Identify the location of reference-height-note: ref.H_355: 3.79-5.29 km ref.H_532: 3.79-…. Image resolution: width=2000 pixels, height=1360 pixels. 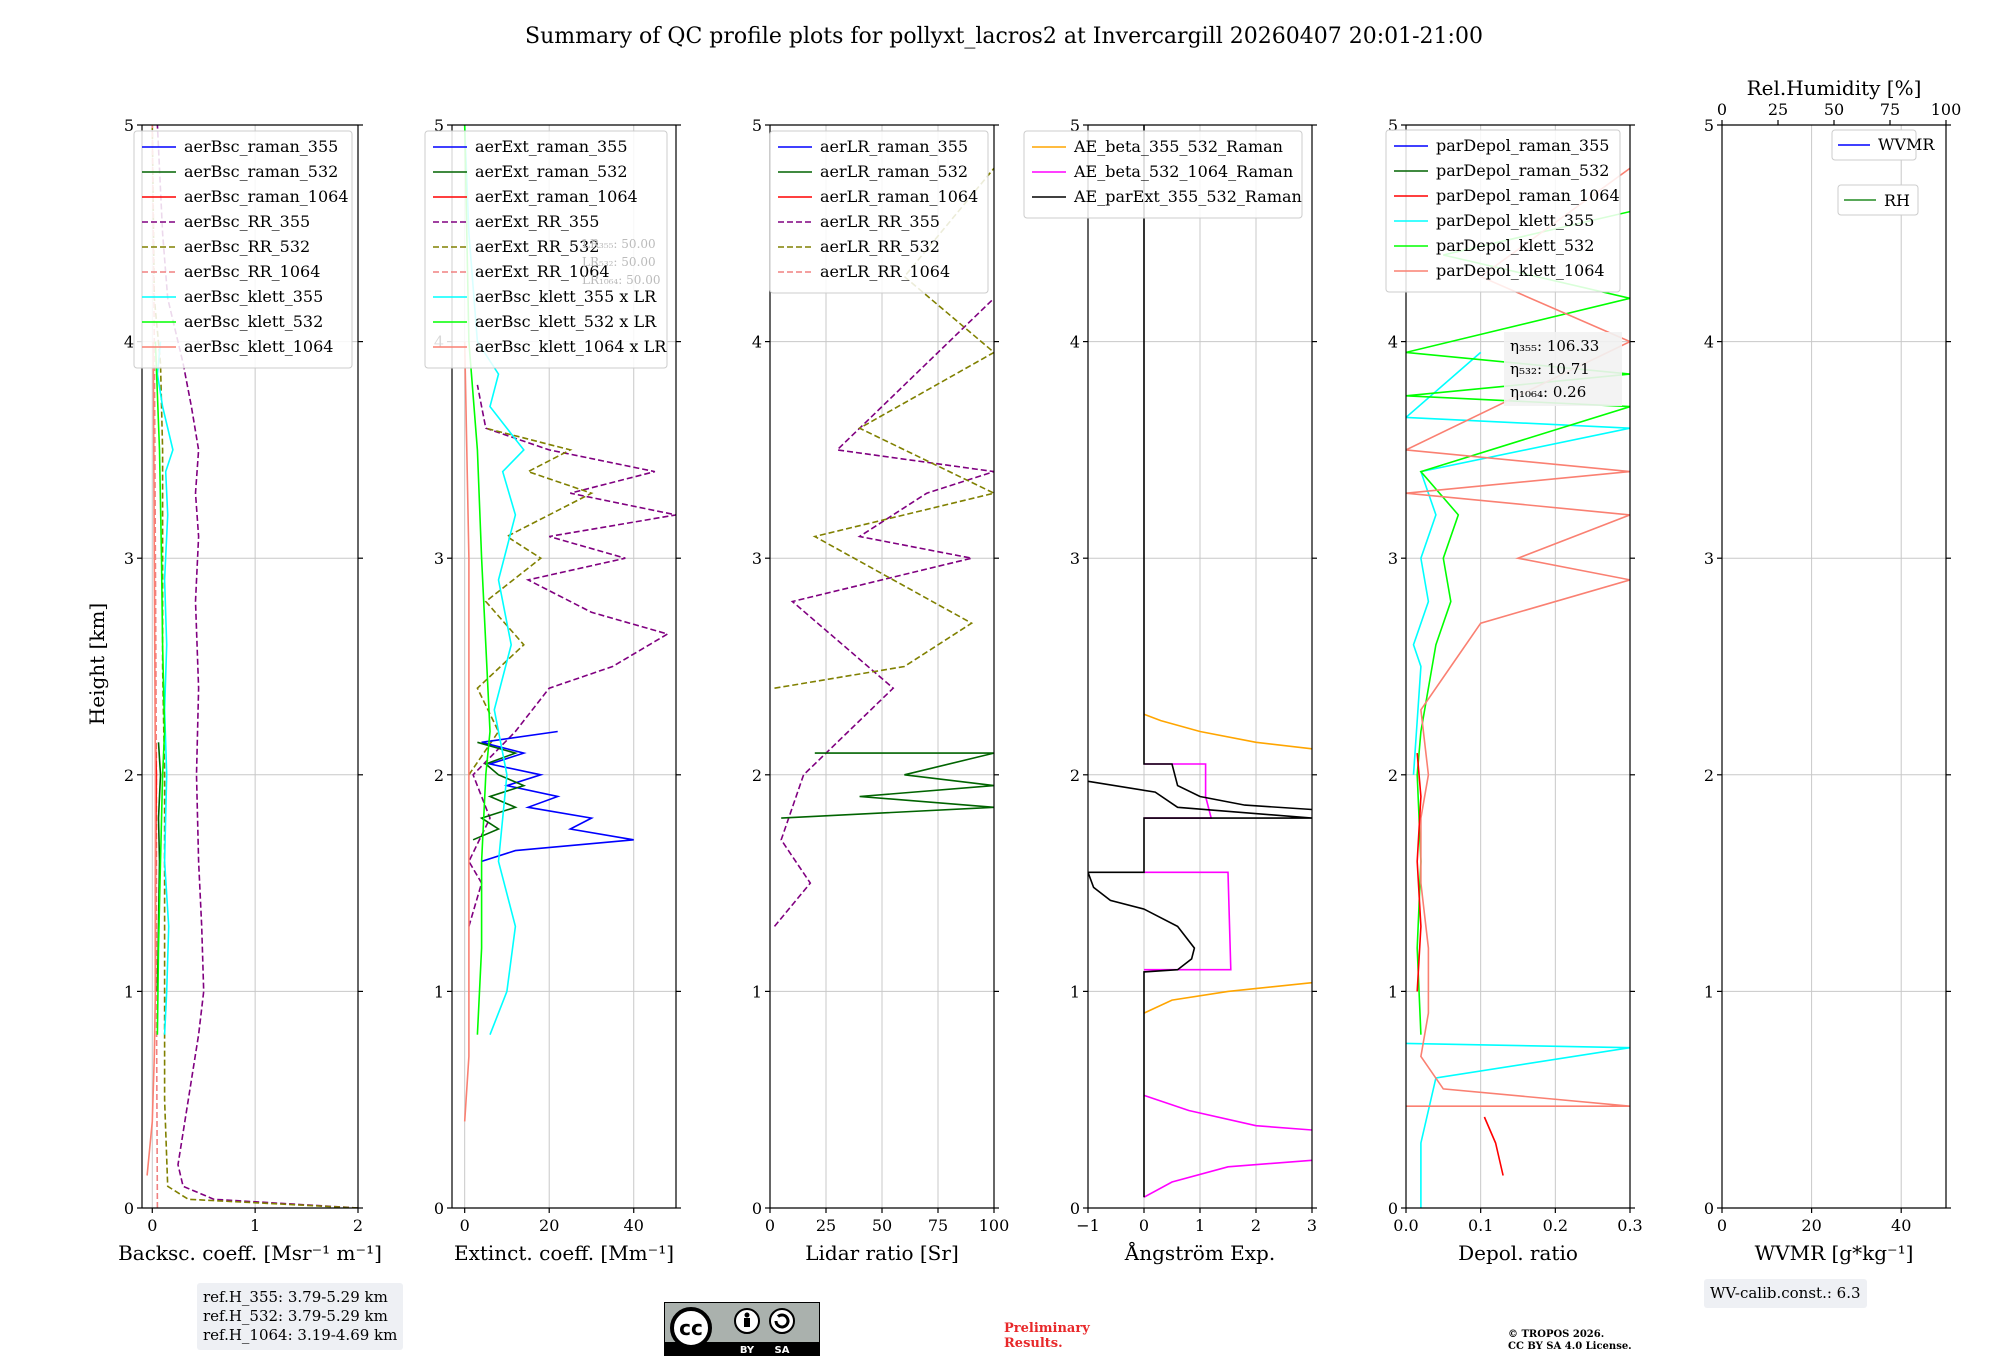
(300, 1316).